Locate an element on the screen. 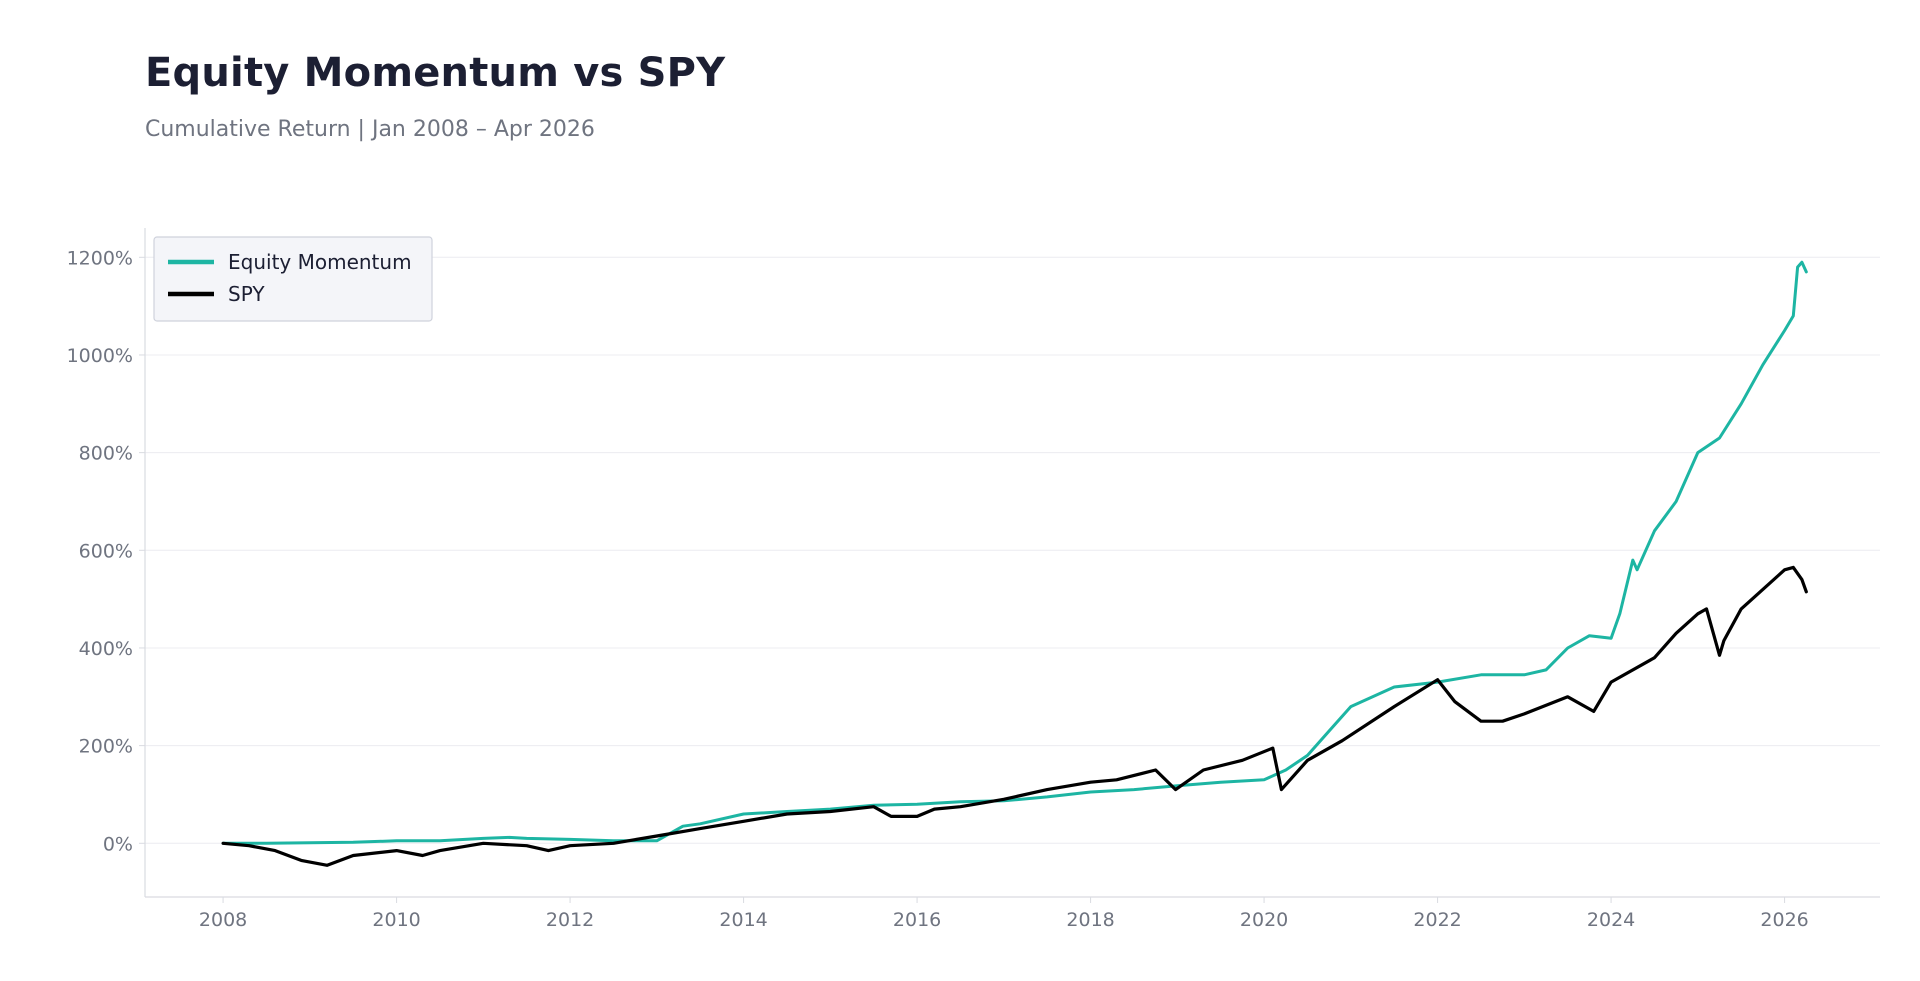 The height and width of the screenshot is (981, 1920). x-tick-label: 2018 is located at coordinates (1090, 920).